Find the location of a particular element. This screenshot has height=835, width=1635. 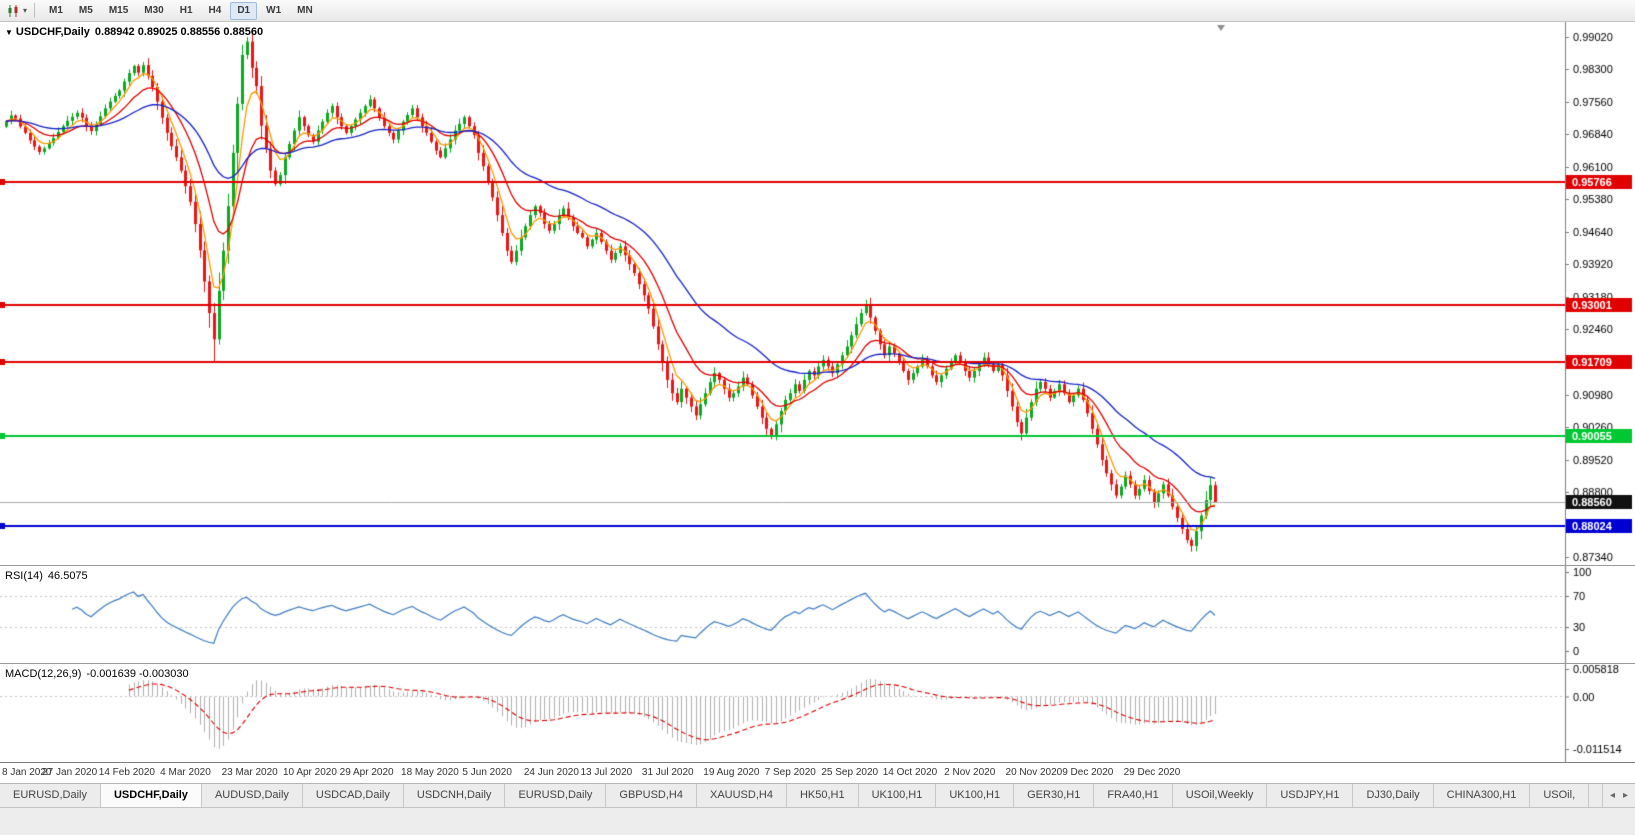

chart-tab-16-china300-h1: CHINA300,H1 is located at coordinates (1482, 795).